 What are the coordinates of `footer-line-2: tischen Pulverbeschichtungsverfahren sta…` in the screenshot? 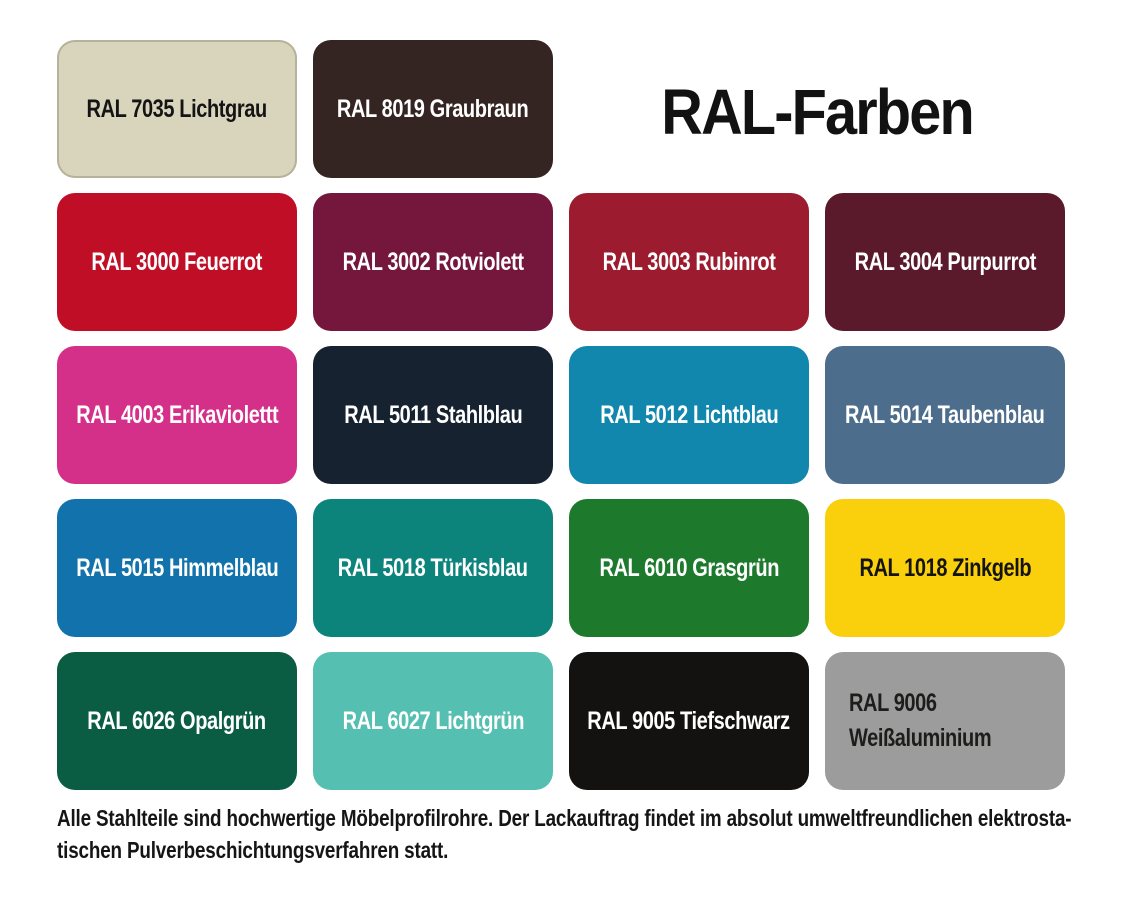 It's located at (253, 849).